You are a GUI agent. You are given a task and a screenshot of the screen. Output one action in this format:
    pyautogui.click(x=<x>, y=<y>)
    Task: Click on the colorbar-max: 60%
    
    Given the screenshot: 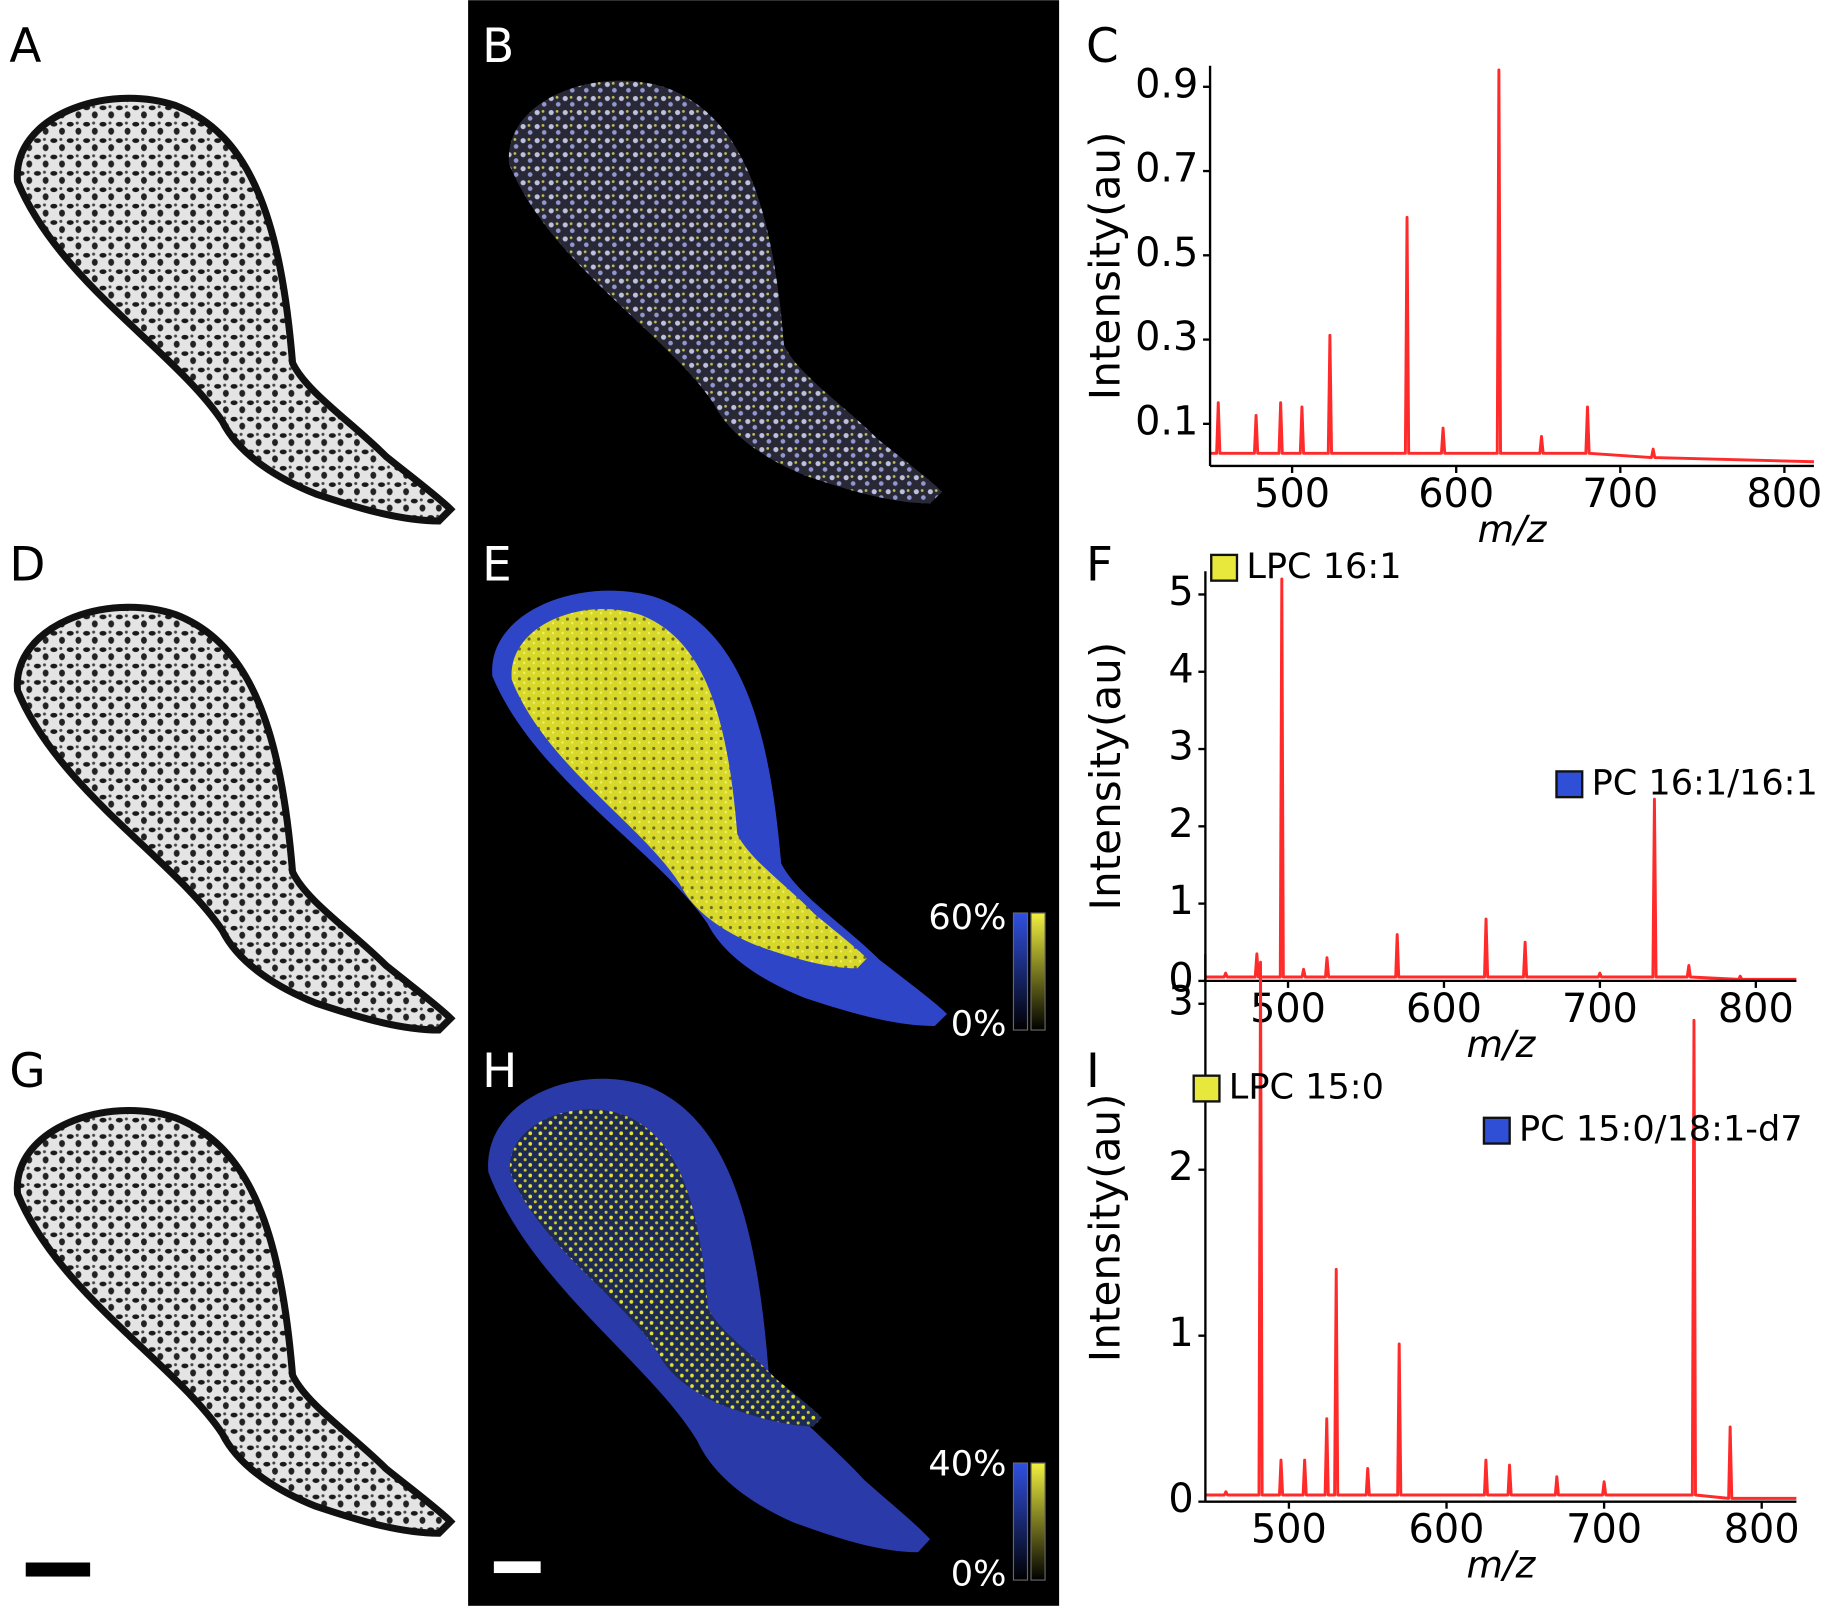 What is the action you would take?
    pyautogui.click(x=967, y=917)
    